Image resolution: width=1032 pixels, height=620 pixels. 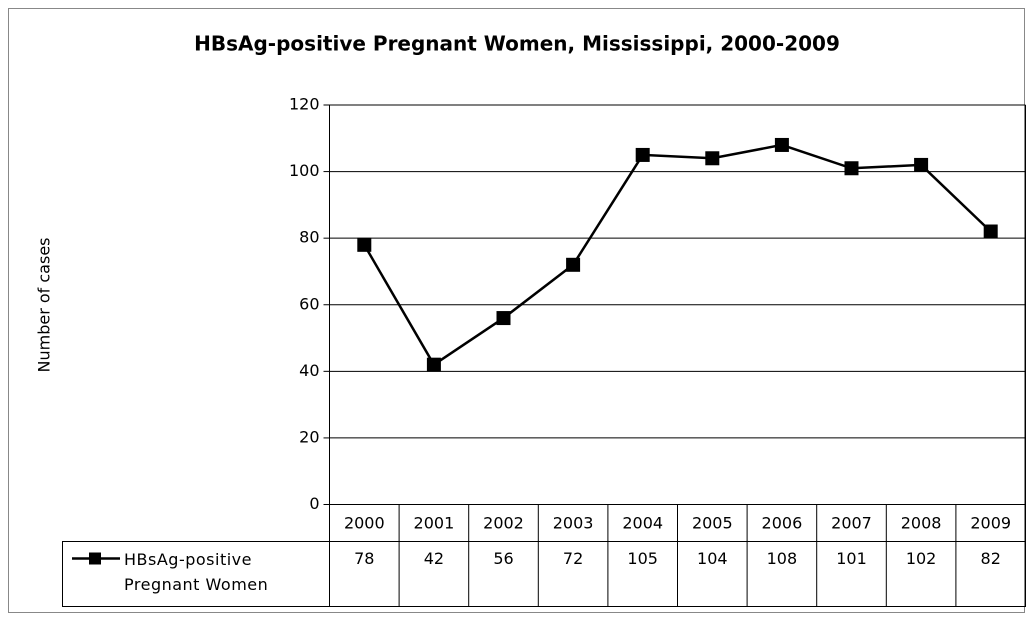 What do you see at coordinates (573, 558) in the screenshot?
I see `table-value: 72` at bounding box center [573, 558].